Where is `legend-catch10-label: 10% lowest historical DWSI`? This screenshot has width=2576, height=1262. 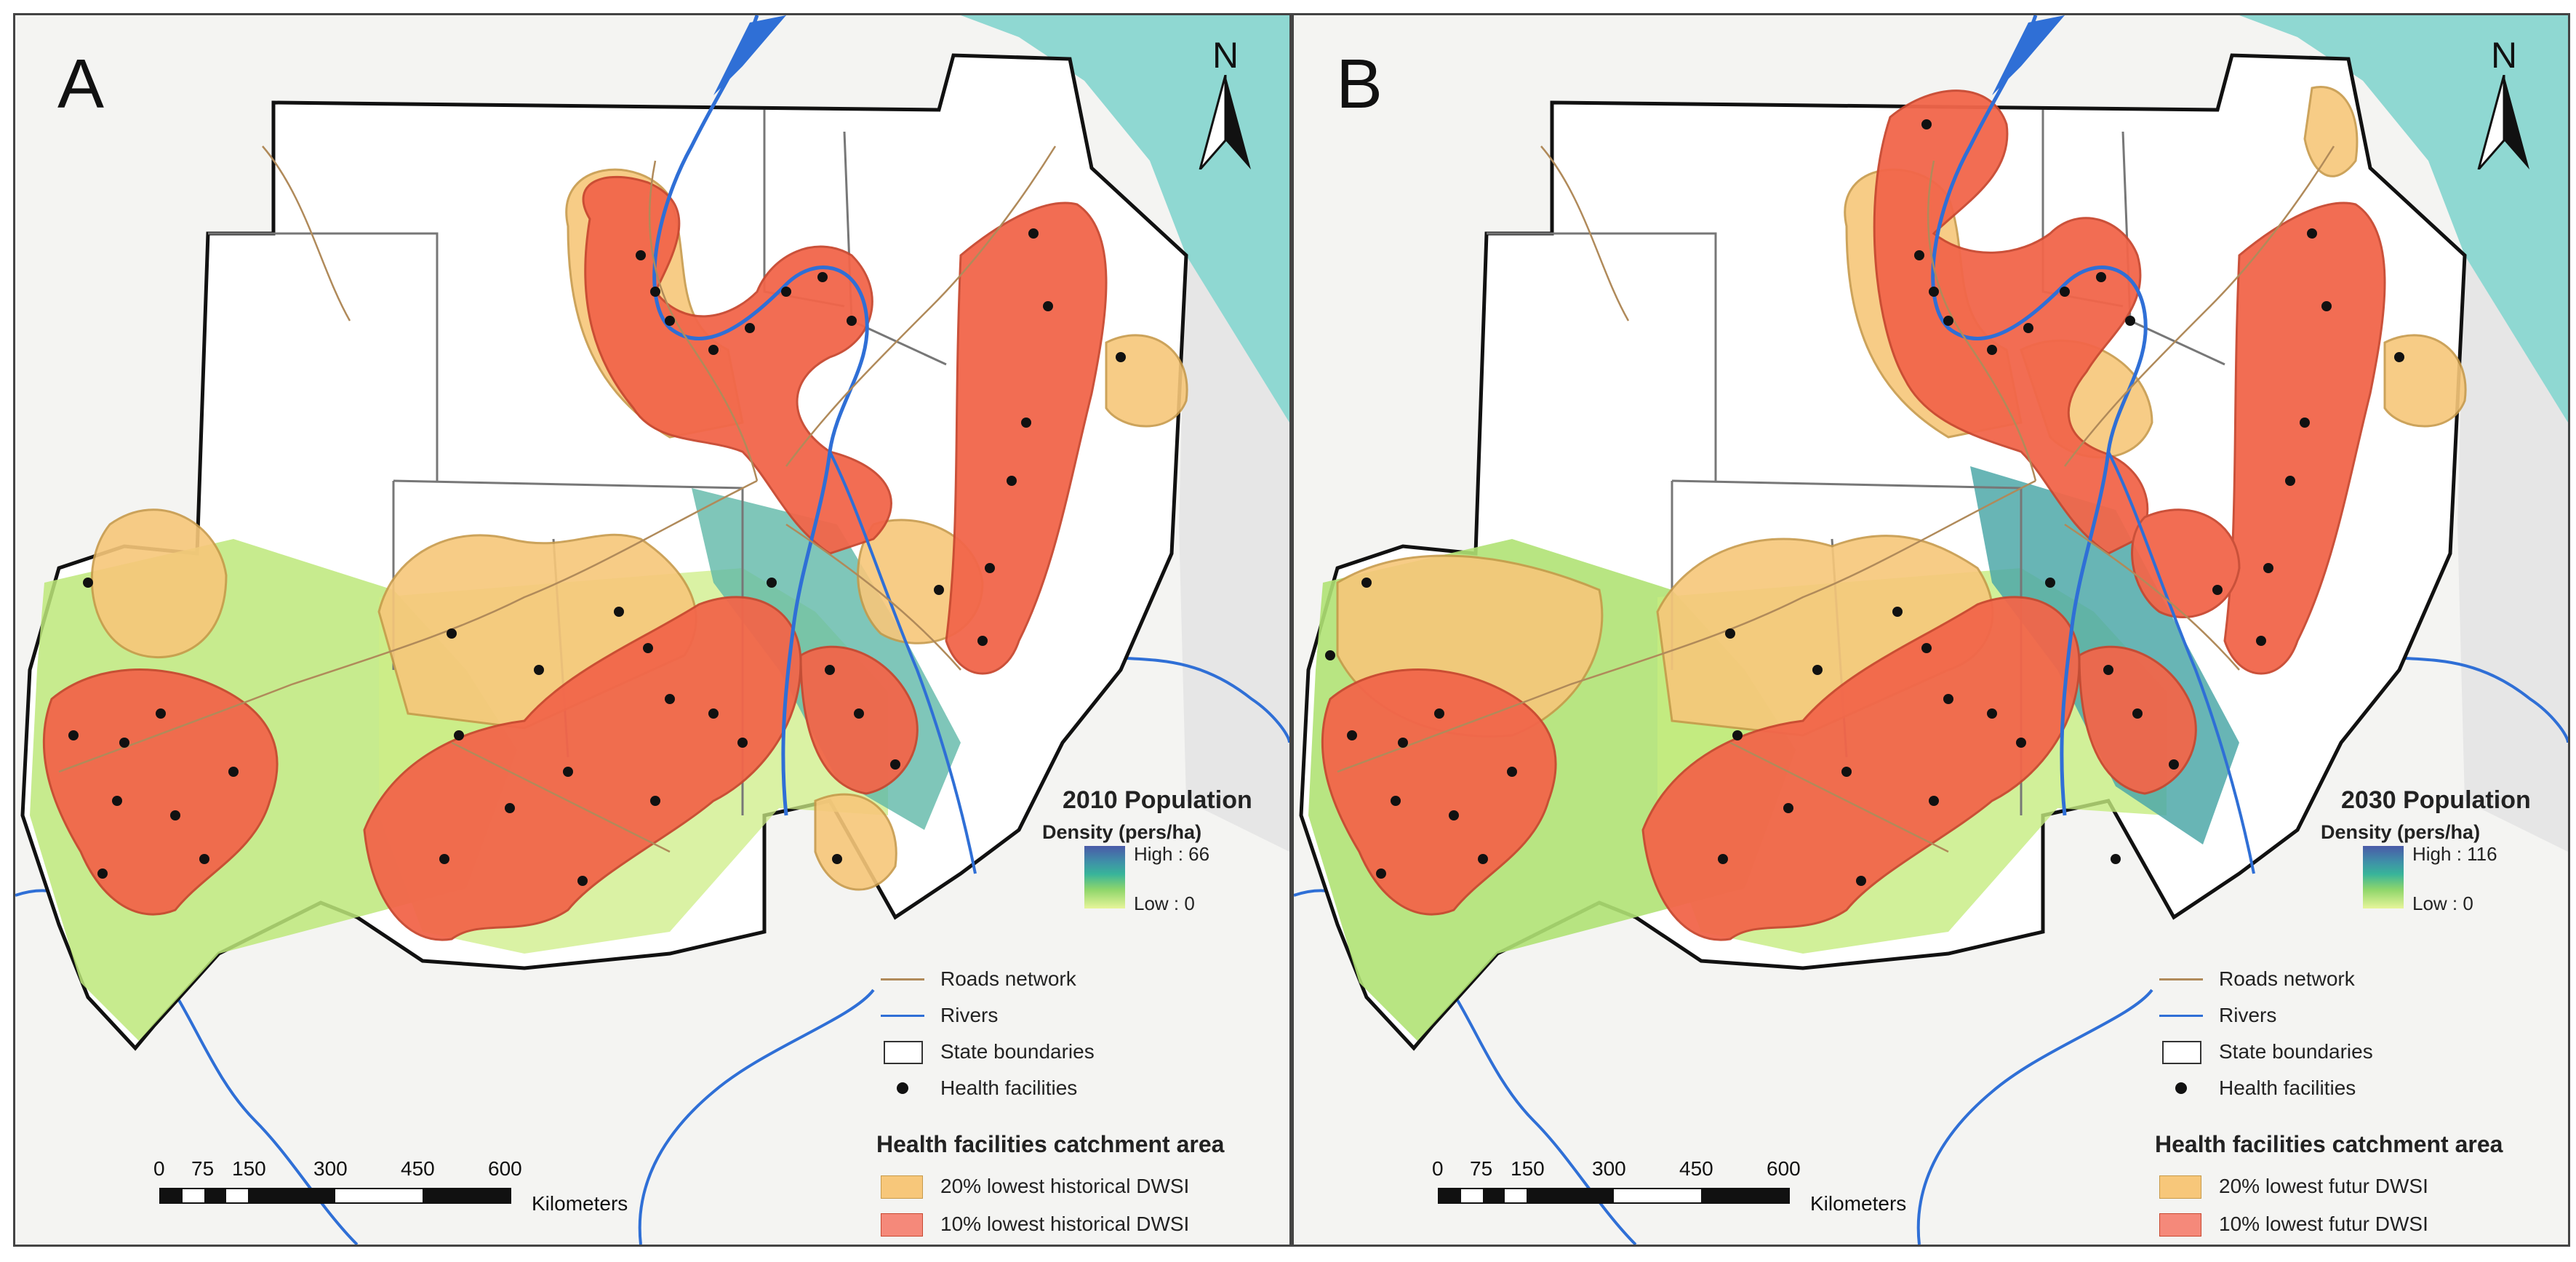
legend-catch10-label: 10% lowest historical DWSI is located at coordinates (1065, 1224).